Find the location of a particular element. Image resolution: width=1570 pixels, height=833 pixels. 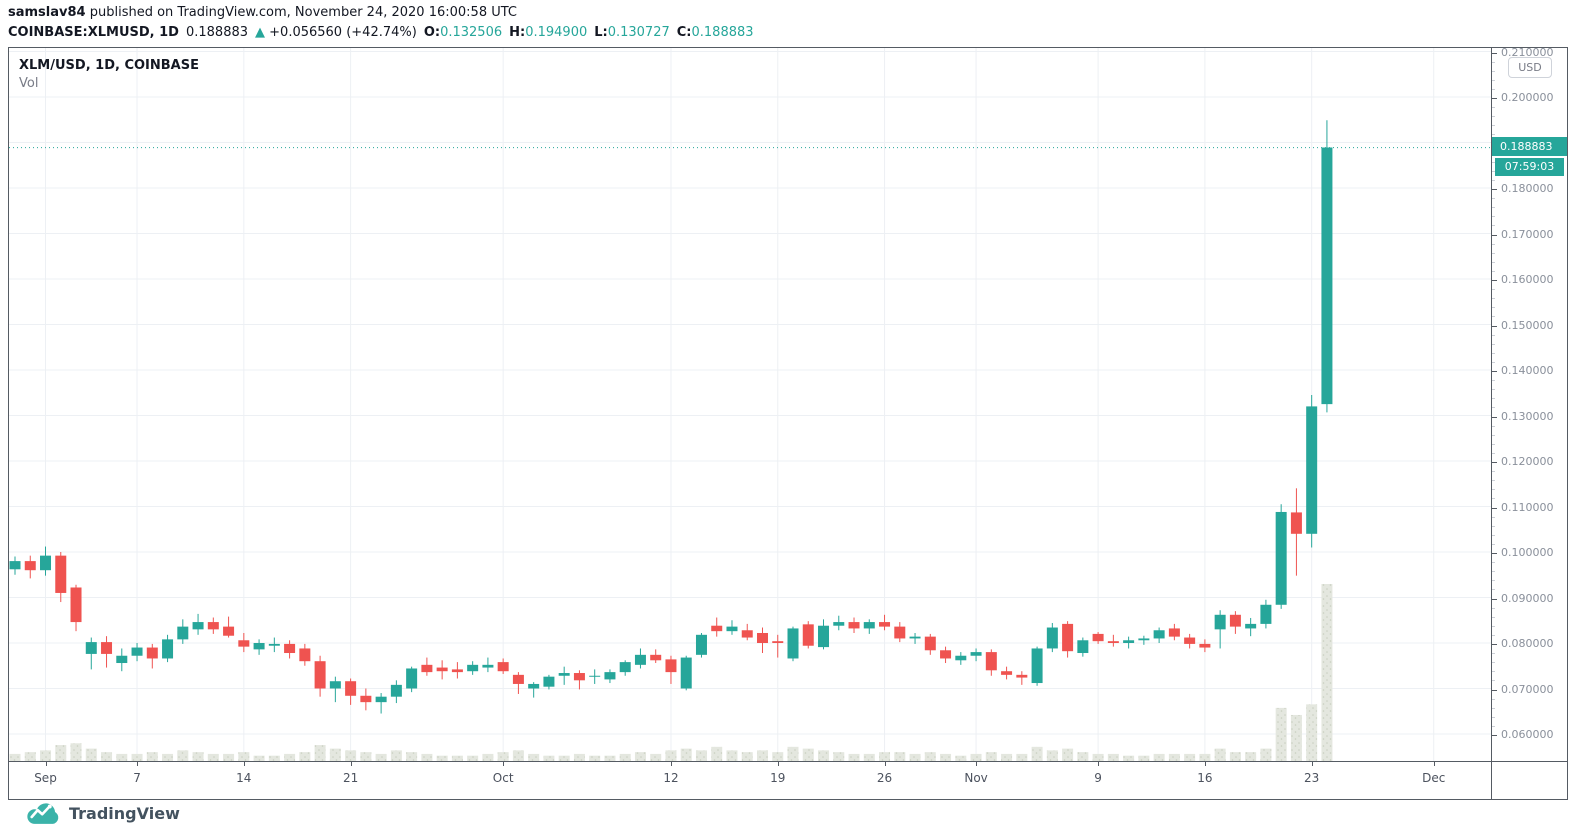

low-value: 0.130727 is located at coordinates (638, 32).